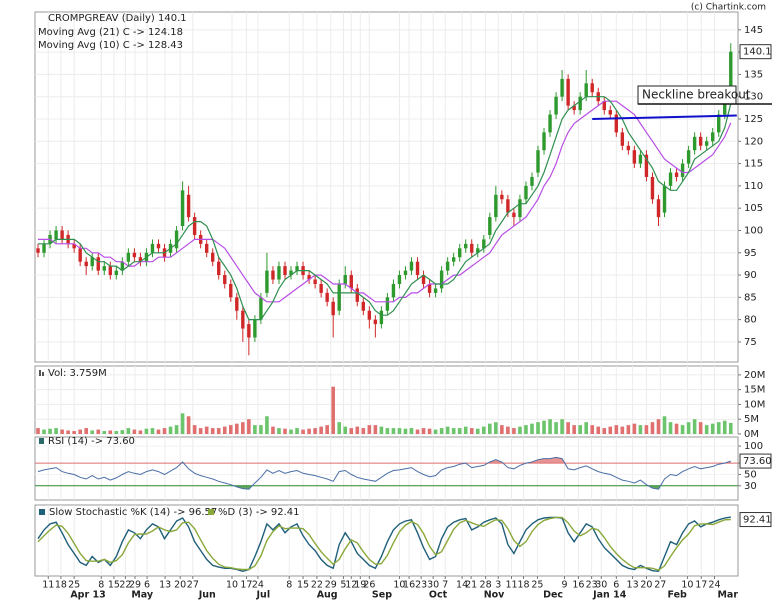 This screenshot has width=772, height=600. I want to click on value-box-label: 92.41, so click(757, 520).